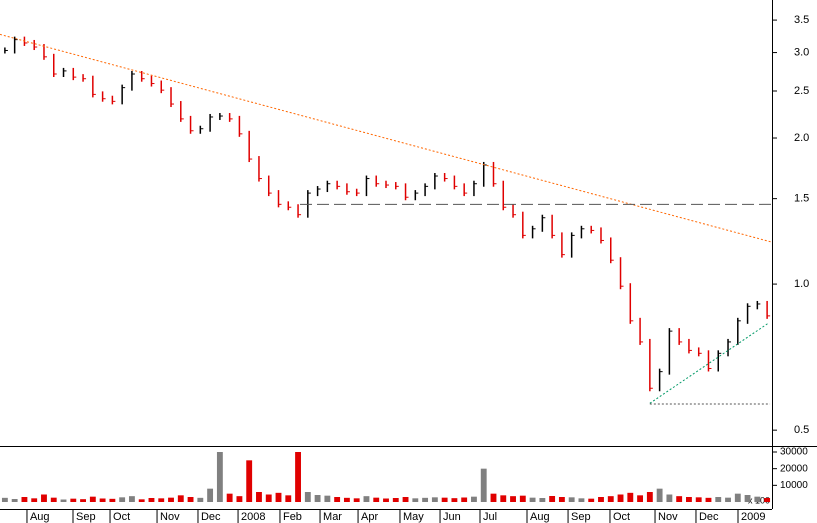 This screenshot has width=817, height=523. I want to click on y-tick-label: 3.5, so click(801, 20).